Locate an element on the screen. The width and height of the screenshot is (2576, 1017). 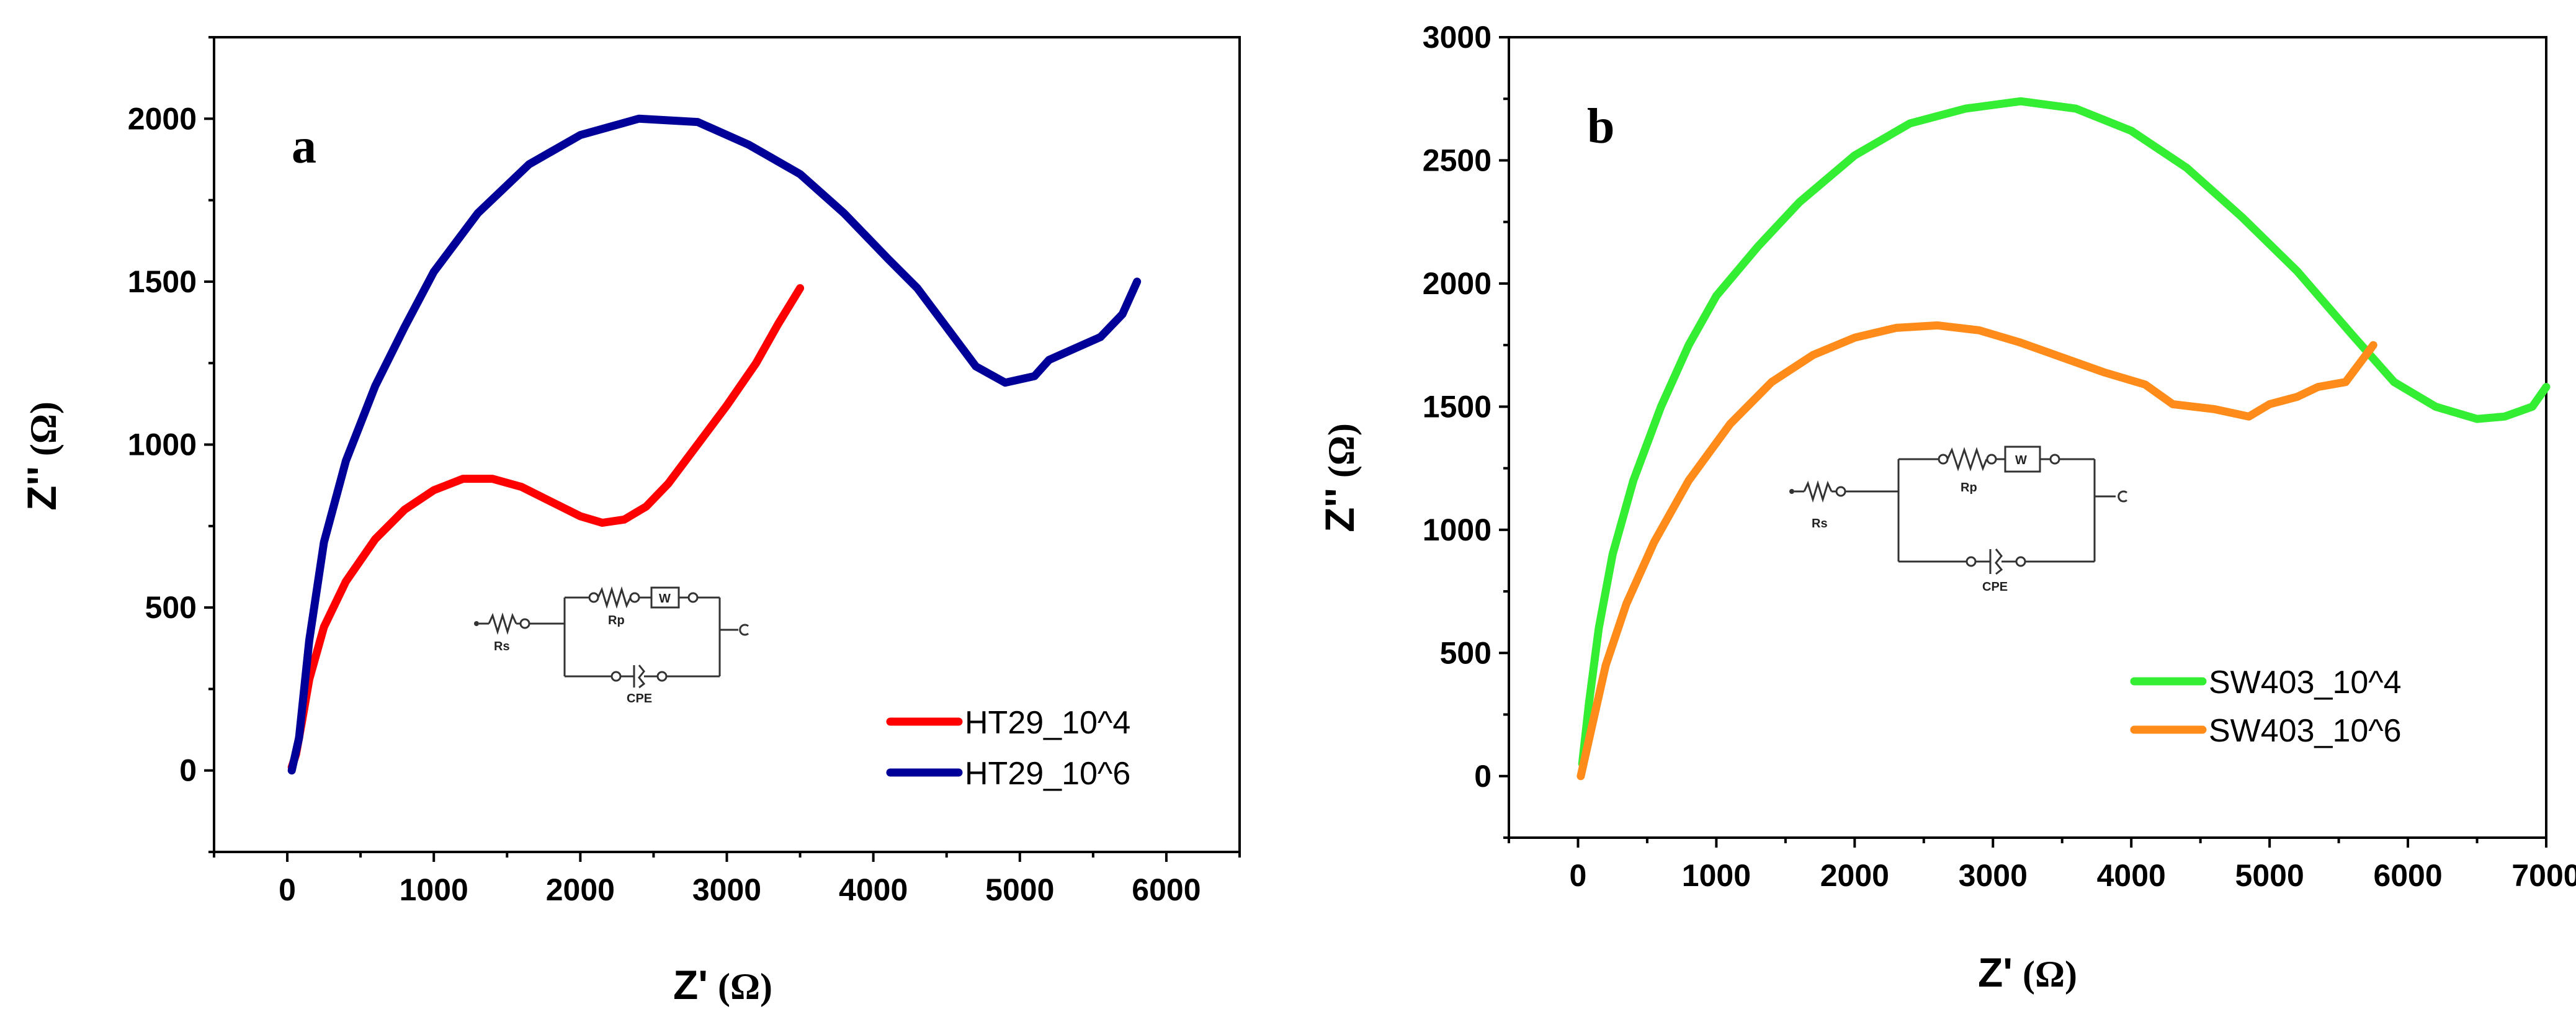
panel-b-ylabel: Z'' (Ω) is located at coordinates (1339, 478).